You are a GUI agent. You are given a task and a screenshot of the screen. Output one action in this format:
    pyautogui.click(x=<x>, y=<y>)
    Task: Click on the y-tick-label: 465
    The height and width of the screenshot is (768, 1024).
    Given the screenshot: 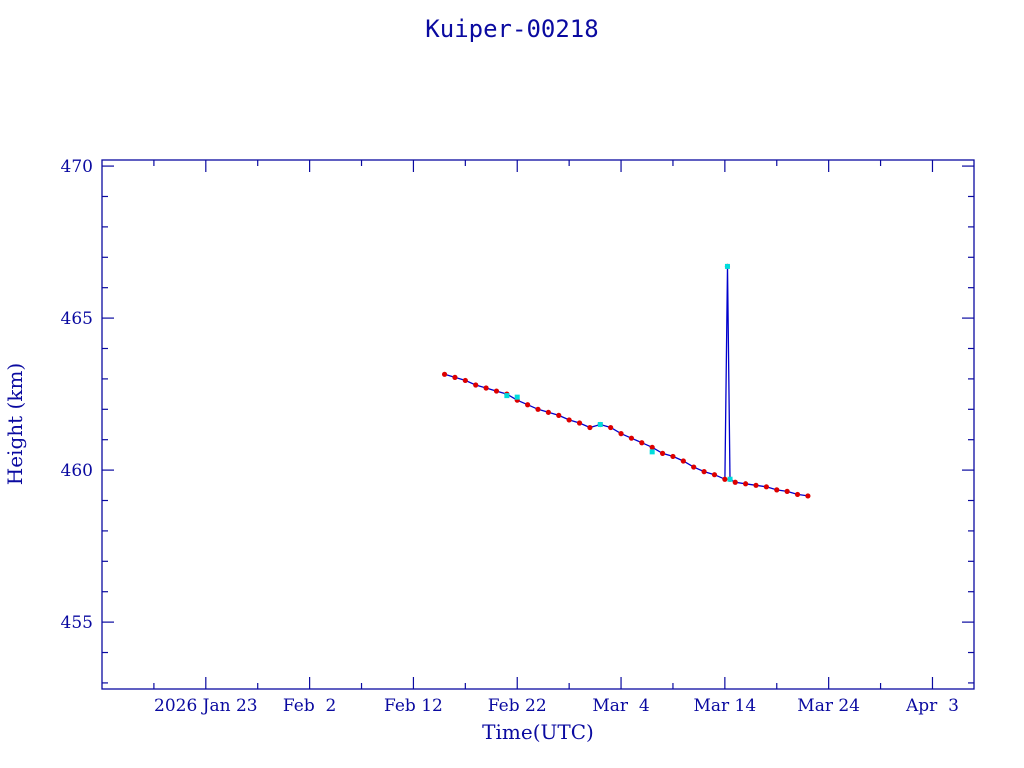 What is the action you would take?
    pyautogui.click(x=77, y=319)
    